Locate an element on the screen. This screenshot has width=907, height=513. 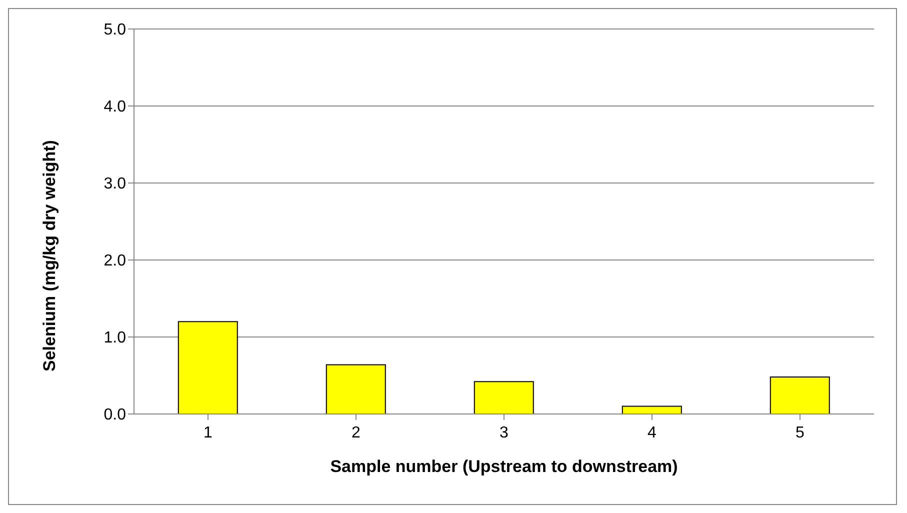
y-axis-title: Selenium (mg/kg dry weight) is located at coordinates (50, 256).